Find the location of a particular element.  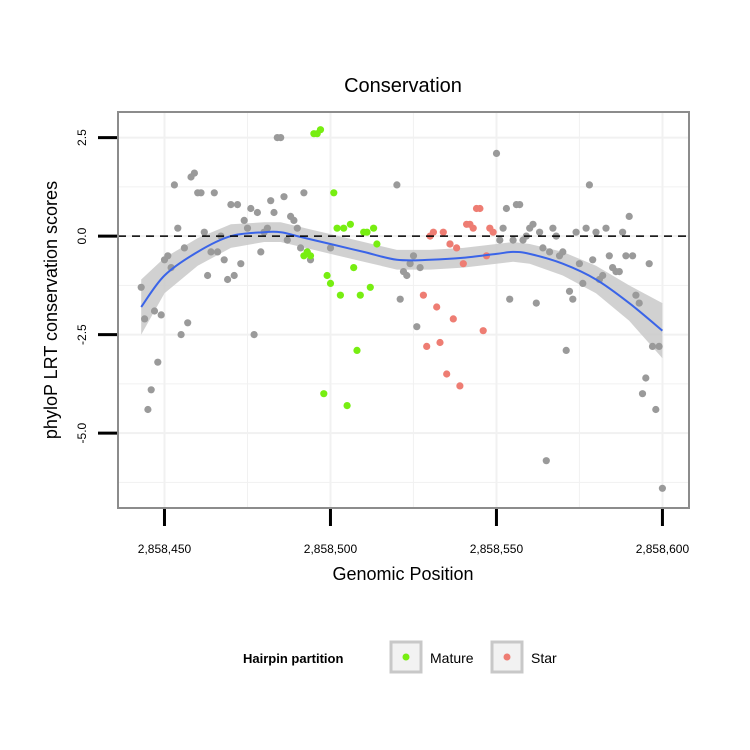

x-tick-label: 2,858,550 is located at coordinates (497, 549).